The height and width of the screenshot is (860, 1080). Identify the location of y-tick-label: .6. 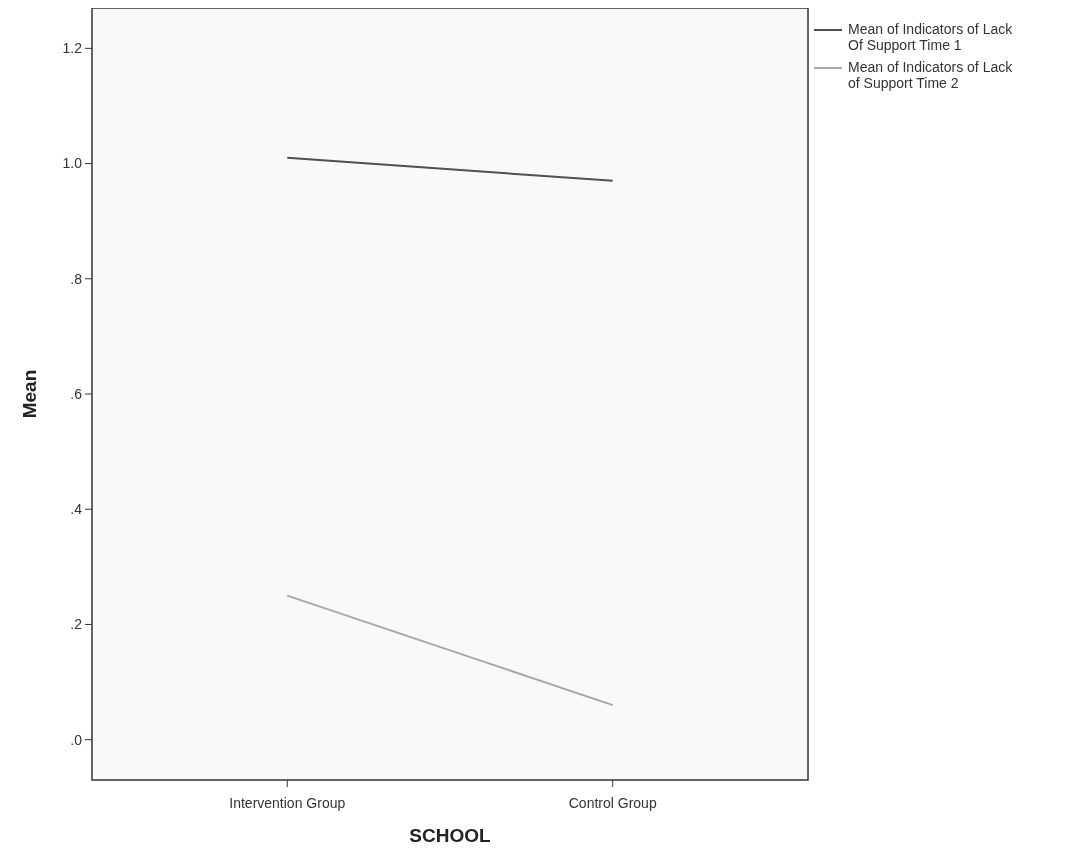
(76, 393).